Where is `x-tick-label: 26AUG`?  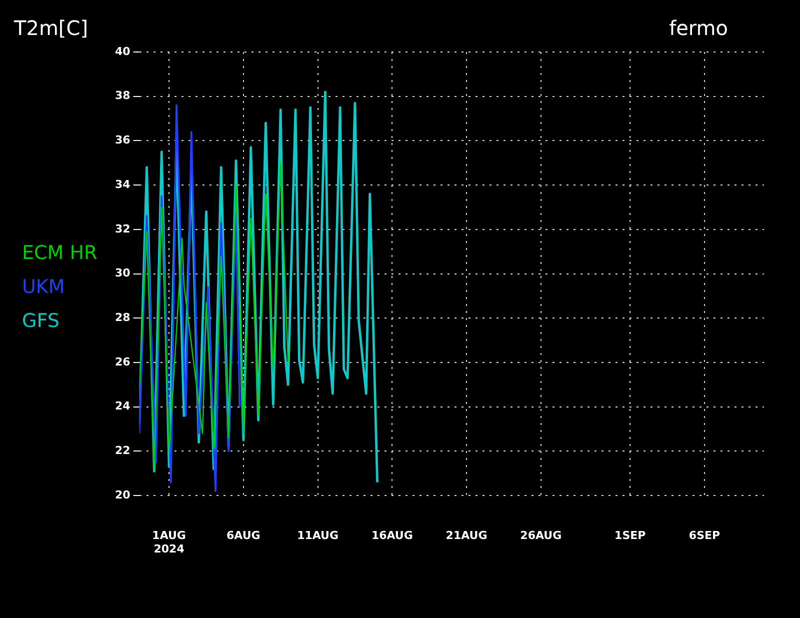 x-tick-label: 26AUG is located at coordinates (541, 535).